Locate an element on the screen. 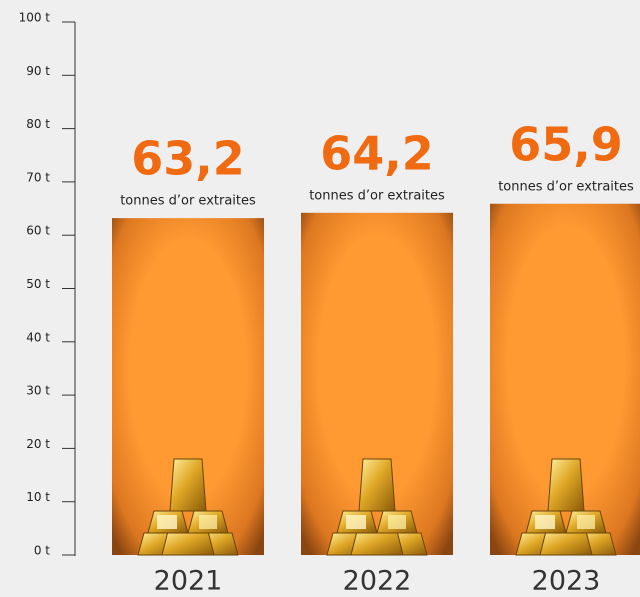 Image resolution: width=640 pixels, height=597 pixels. y-tick-label: 10 t is located at coordinates (38, 497).